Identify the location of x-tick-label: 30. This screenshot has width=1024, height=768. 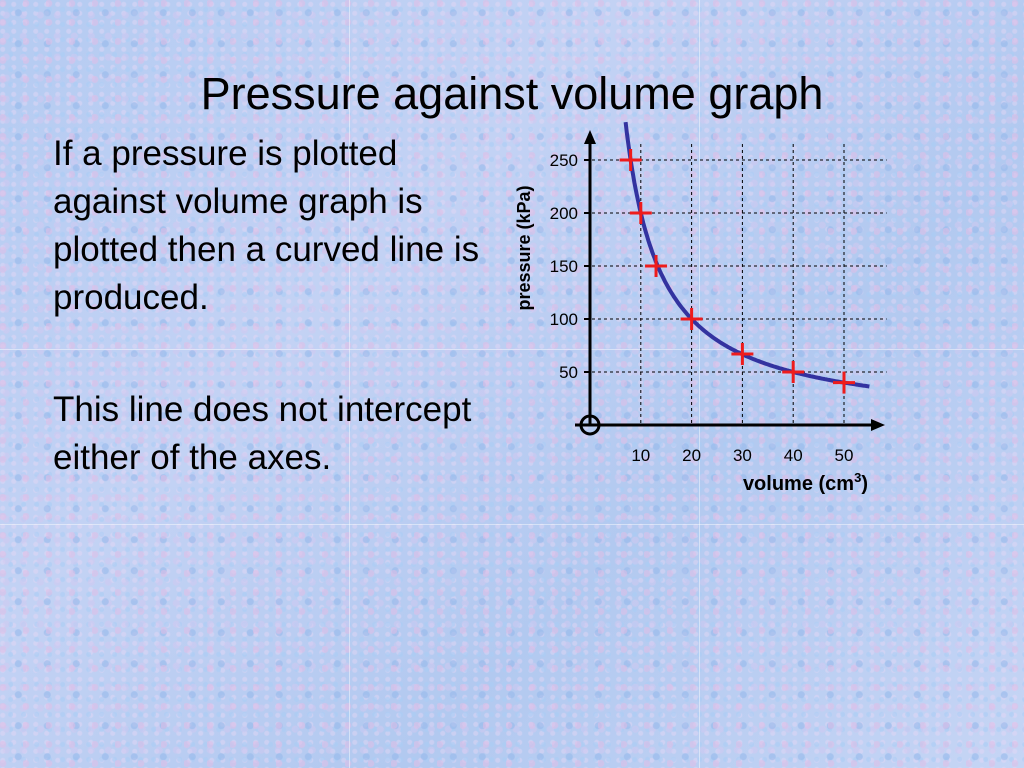
(742, 455).